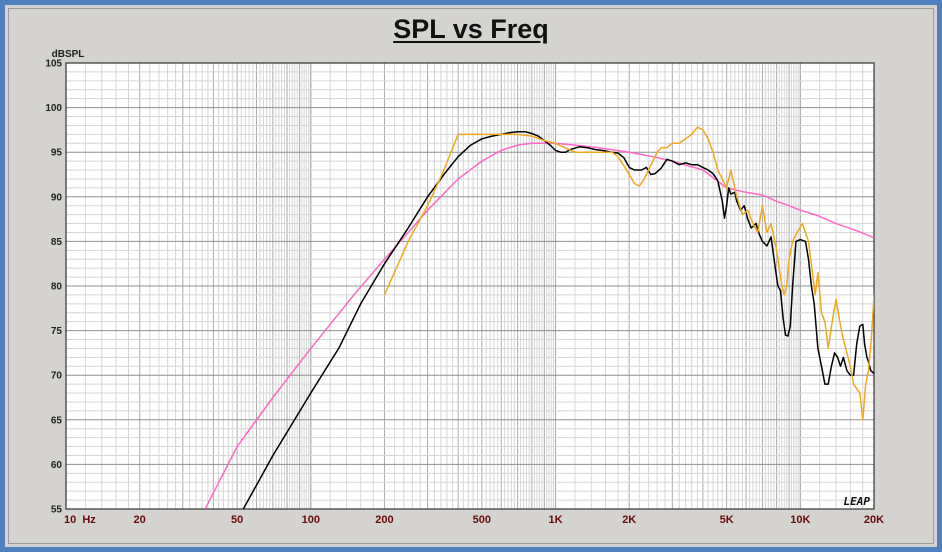 The width and height of the screenshot is (942, 552). Describe the element at coordinates (311, 520) in the screenshot. I see `x-tick-label: 100` at that location.